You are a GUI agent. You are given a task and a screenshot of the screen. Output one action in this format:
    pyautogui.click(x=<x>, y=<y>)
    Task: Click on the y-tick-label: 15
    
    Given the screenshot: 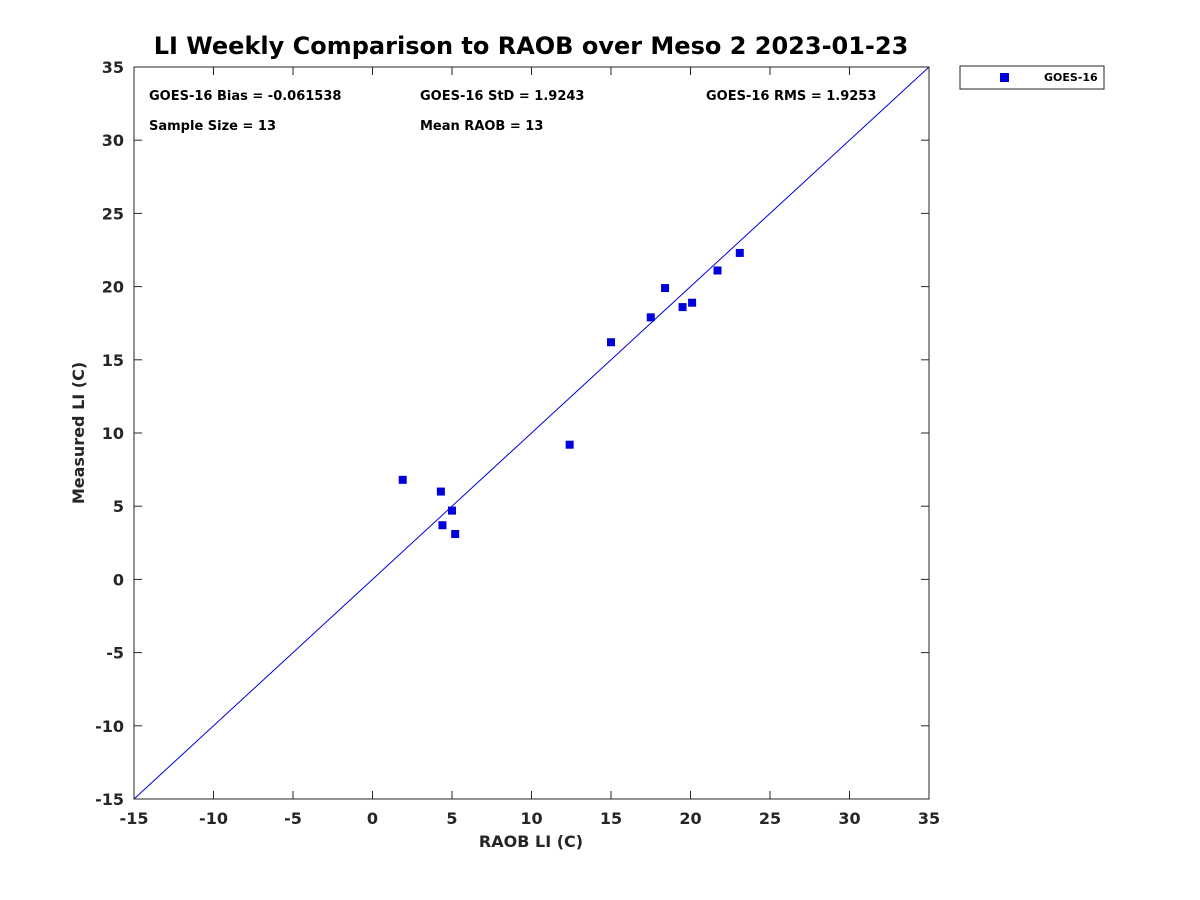 What is the action you would take?
    pyautogui.click(x=113, y=360)
    